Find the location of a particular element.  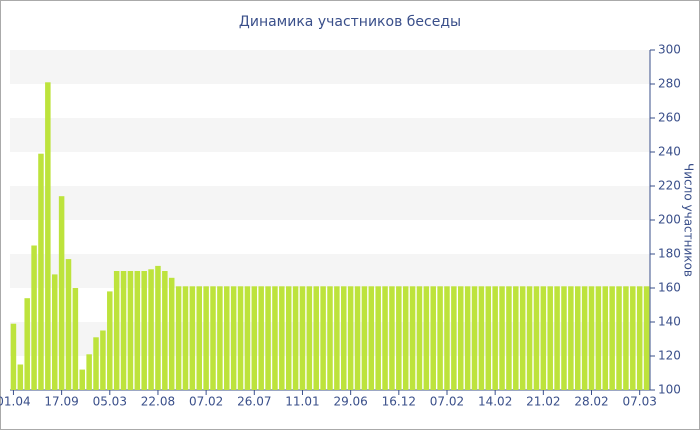

y-tick-label: 100 is located at coordinates (669, 390).